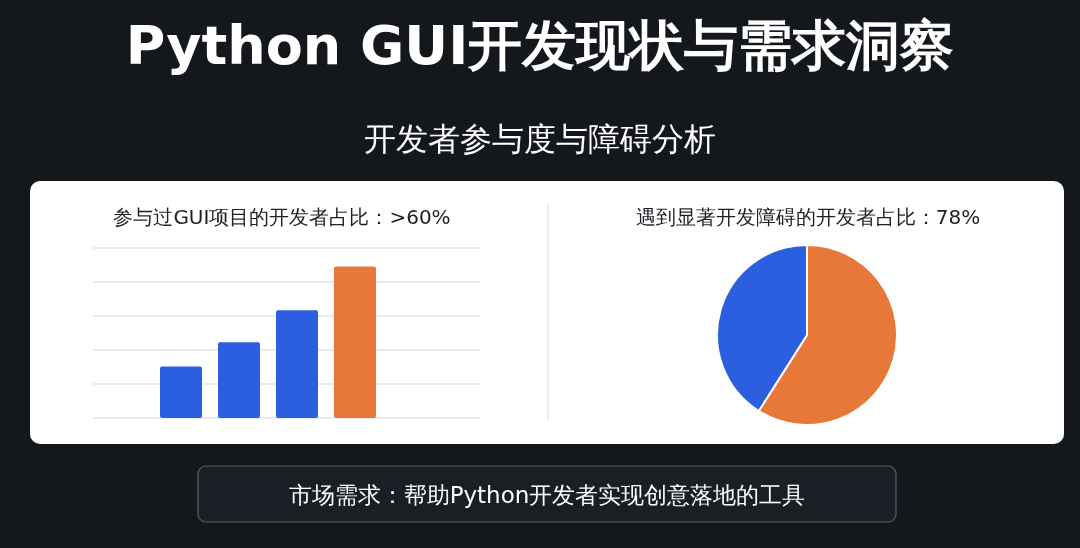 This screenshot has height=548, width=1080. Describe the element at coordinates (547, 495) in the screenshot. I see `text: 市场需求：帮助Python开发者实现创意落地的工具` at that location.